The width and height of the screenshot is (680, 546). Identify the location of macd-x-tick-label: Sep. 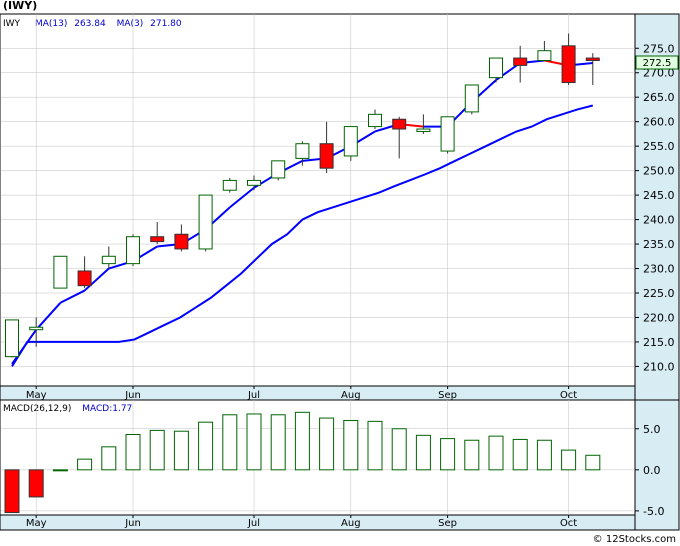
(447, 523).